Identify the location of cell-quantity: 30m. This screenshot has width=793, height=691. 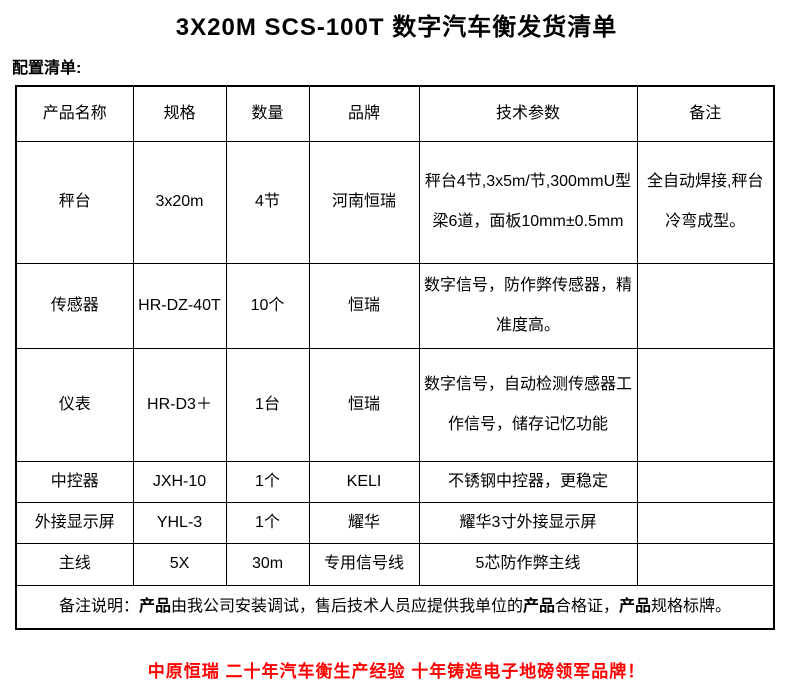
(267, 564).